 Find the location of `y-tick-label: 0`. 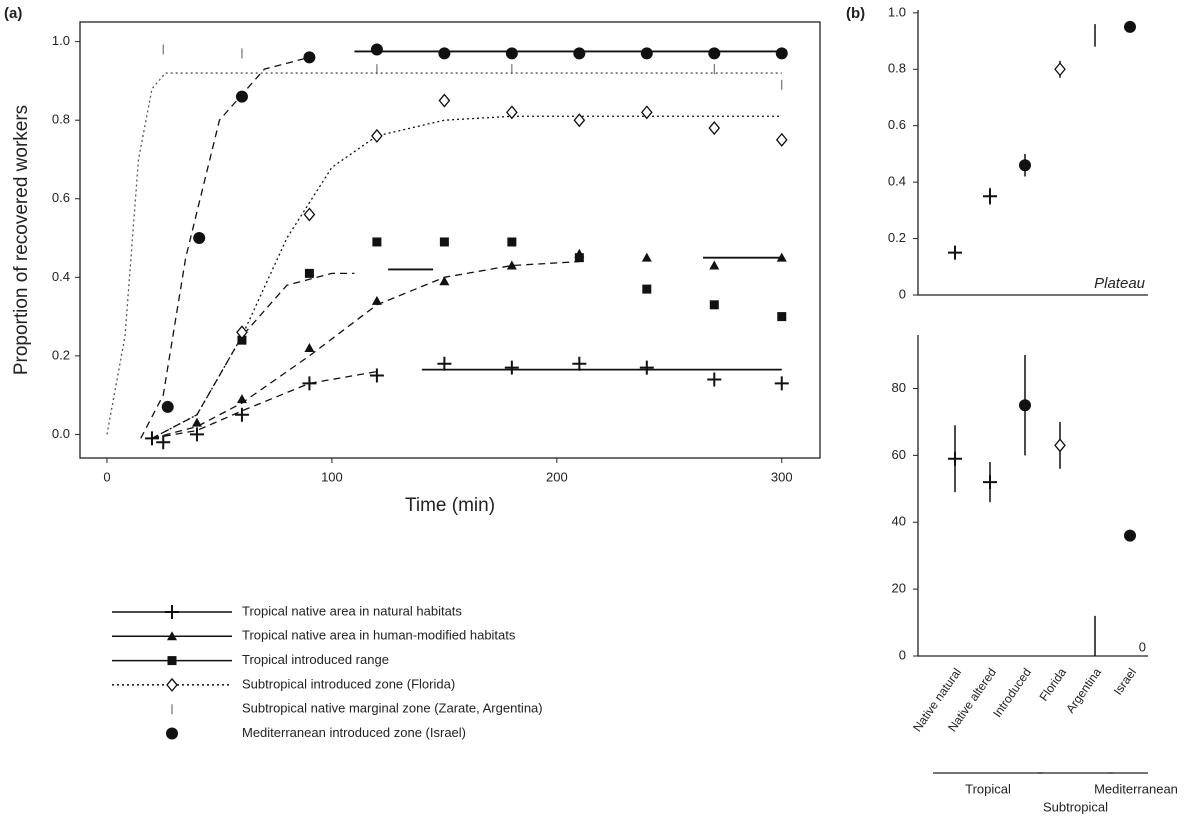

y-tick-label: 0 is located at coordinates (902, 293).